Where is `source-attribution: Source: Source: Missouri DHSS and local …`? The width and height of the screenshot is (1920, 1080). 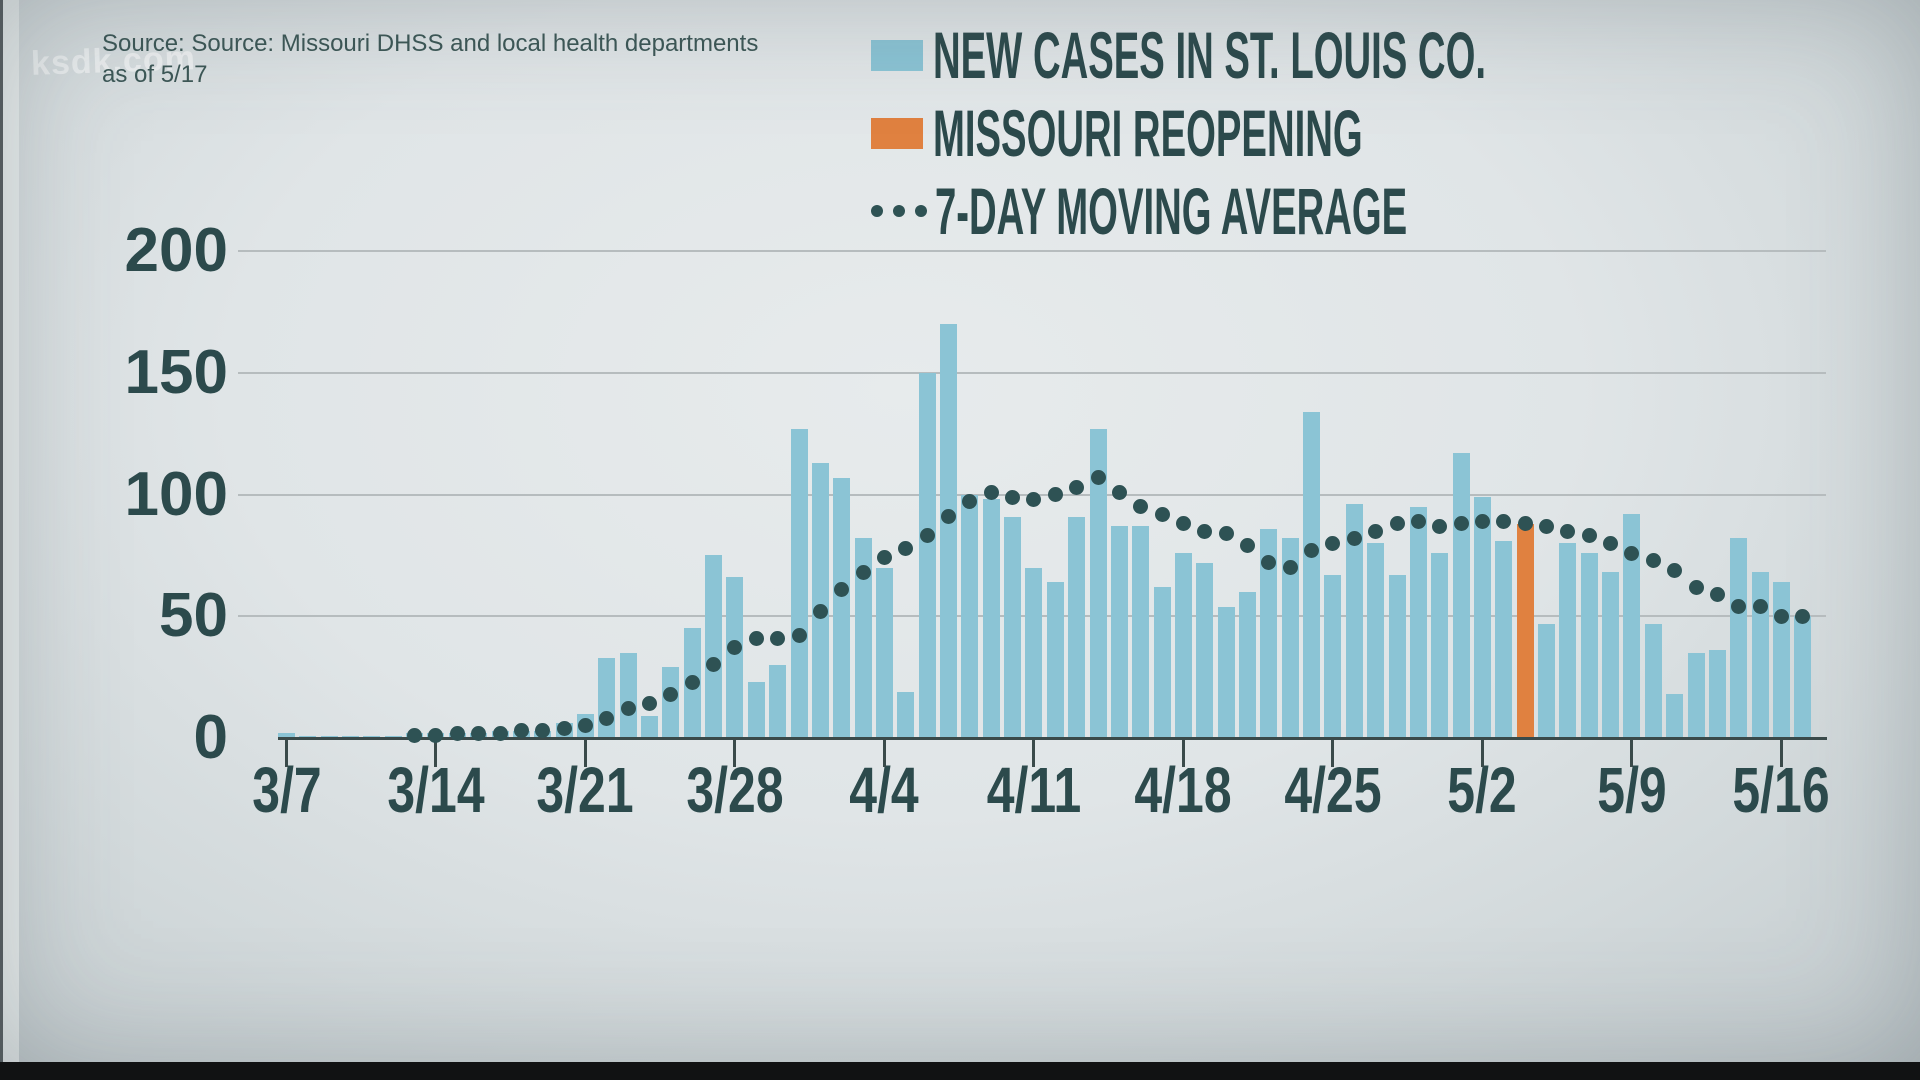
source-attribution: Source: Source: Missouri DHSS and local … is located at coordinates (430, 59).